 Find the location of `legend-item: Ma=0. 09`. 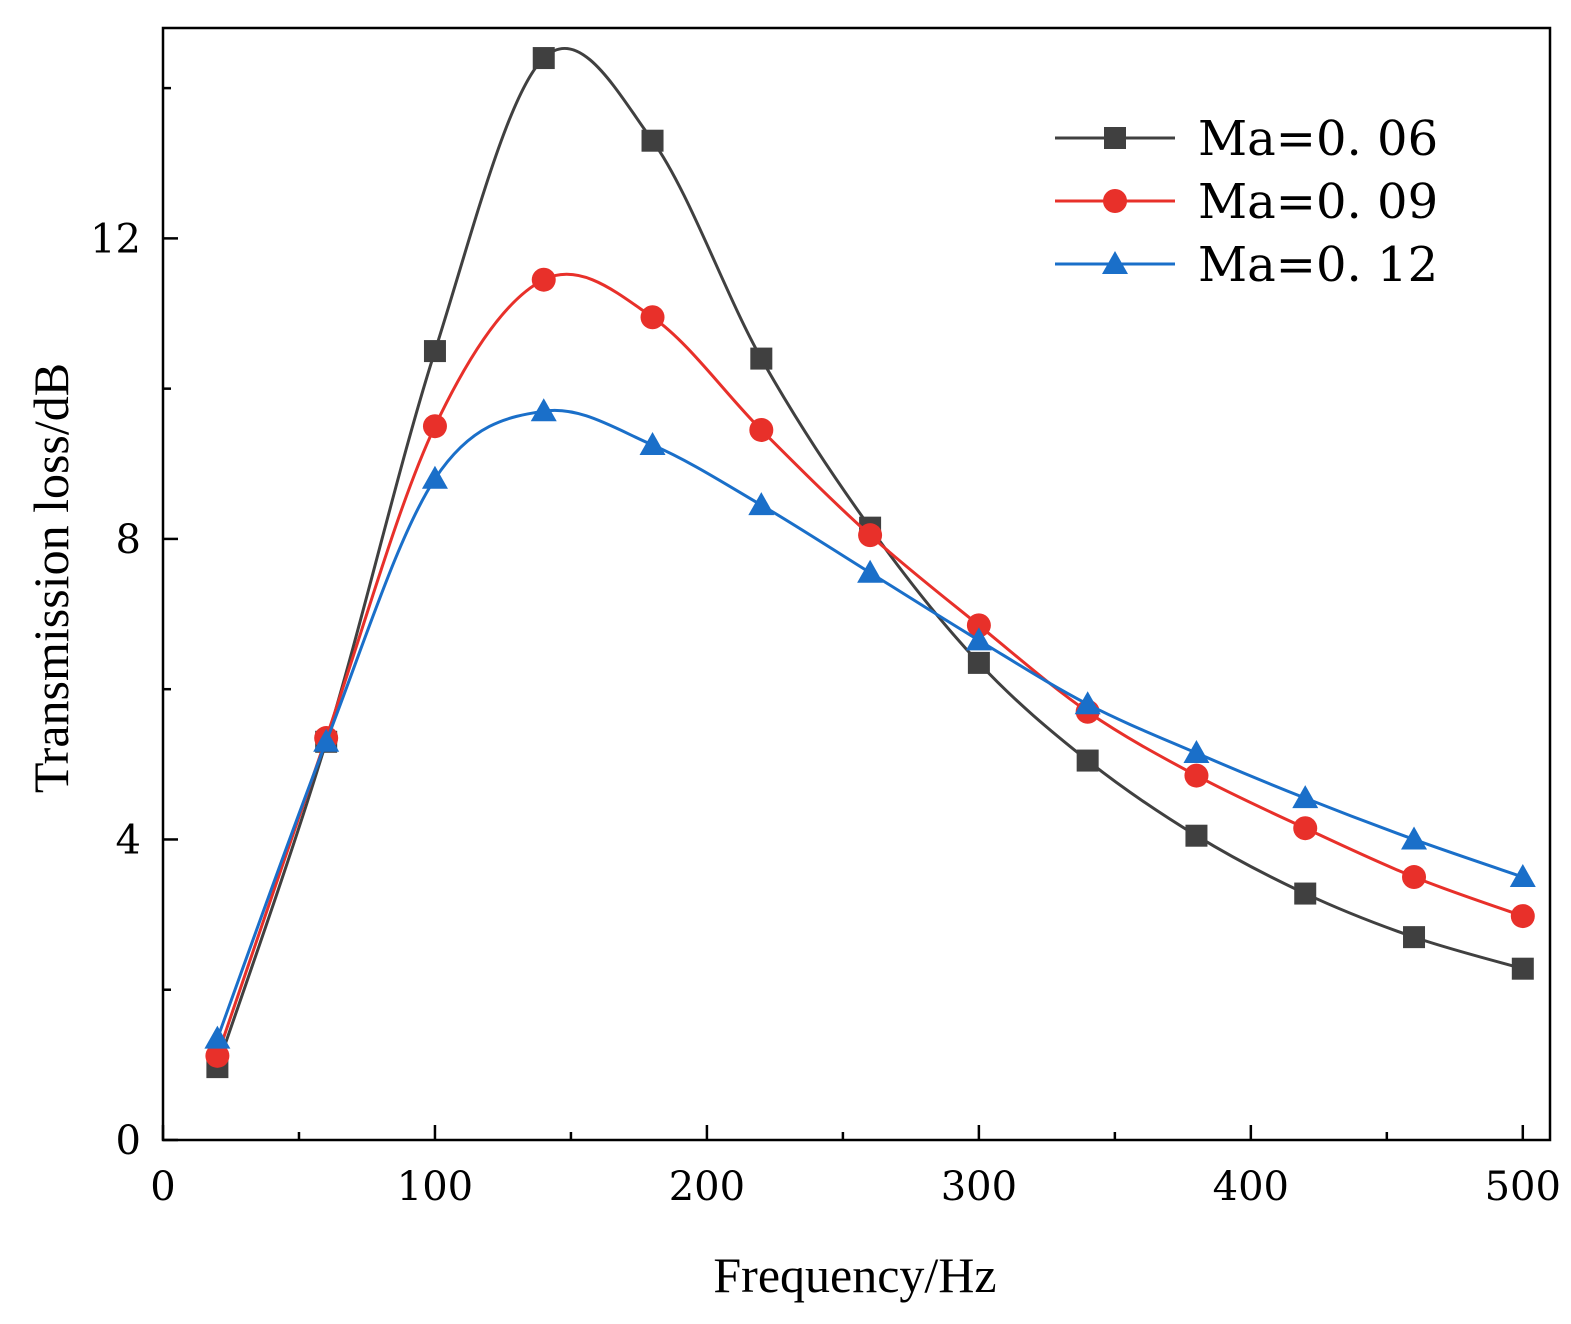

legend-item: Ma=0. 09 is located at coordinates (1246, 202).